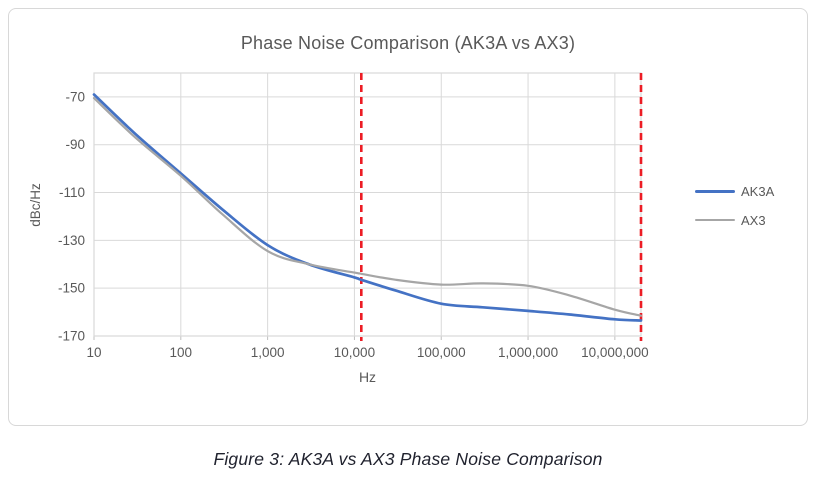 This screenshot has width=816, height=483. What do you see at coordinates (35, 205) in the screenshot?
I see `y-axis-title: dBc/Hz` at bounding box center [35, 205].